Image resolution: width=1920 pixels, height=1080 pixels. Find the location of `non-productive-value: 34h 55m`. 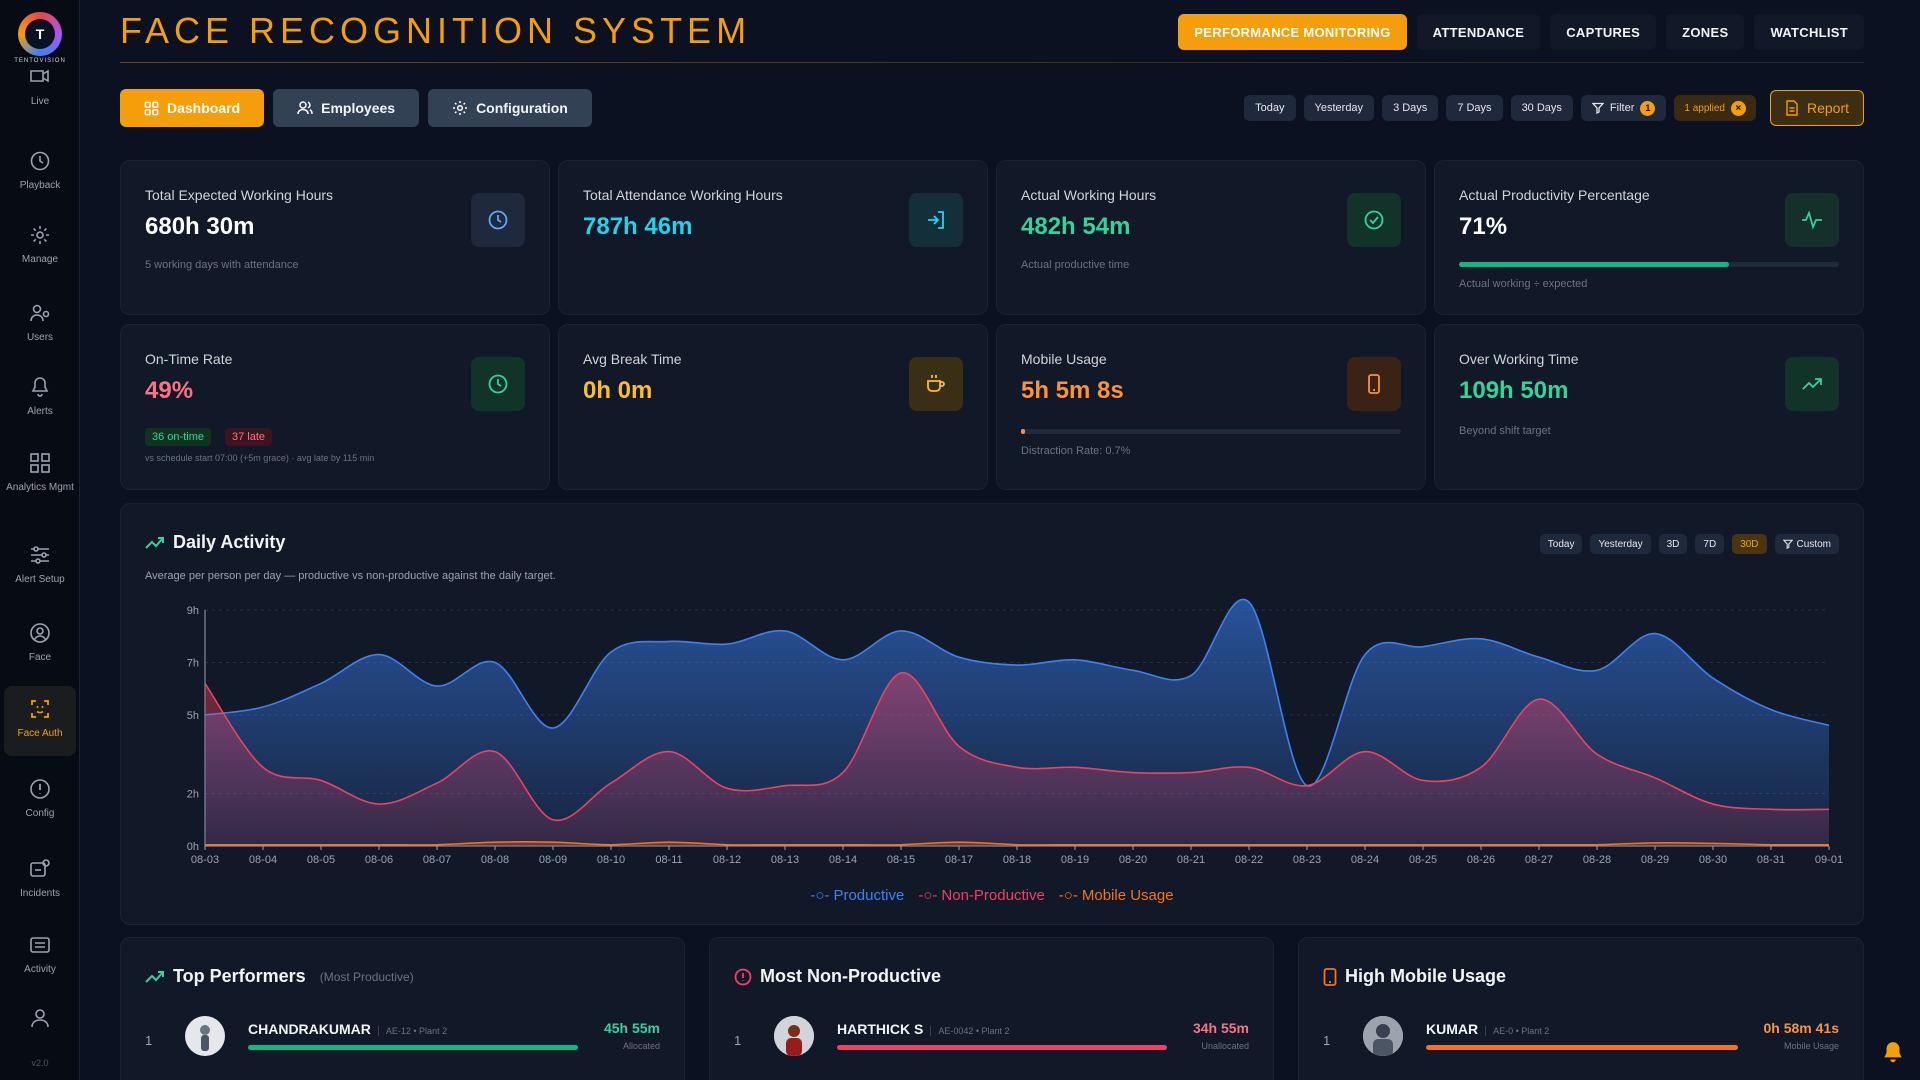

non-productive-value: 34h 55m is located at coordinates (1220, 1028).